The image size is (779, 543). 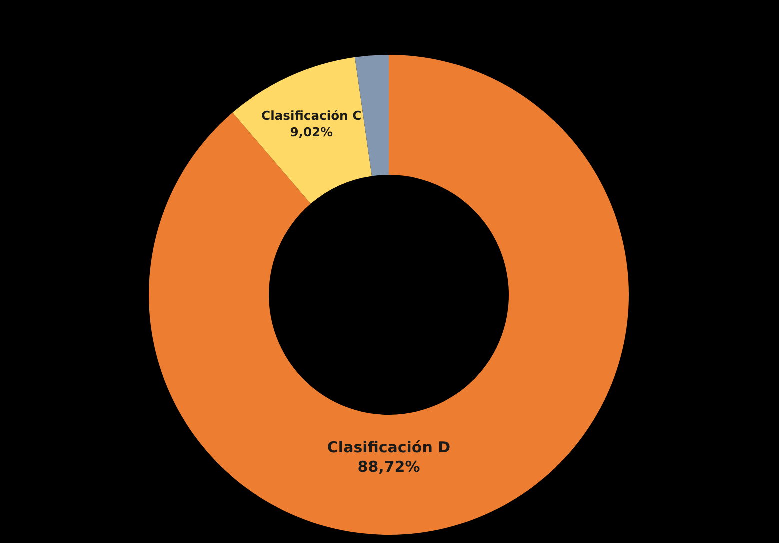 What do you see at coordinates (312, 132) in the screenshot?
I see `data-label: 9,02%` at bounding box center [312, 132].